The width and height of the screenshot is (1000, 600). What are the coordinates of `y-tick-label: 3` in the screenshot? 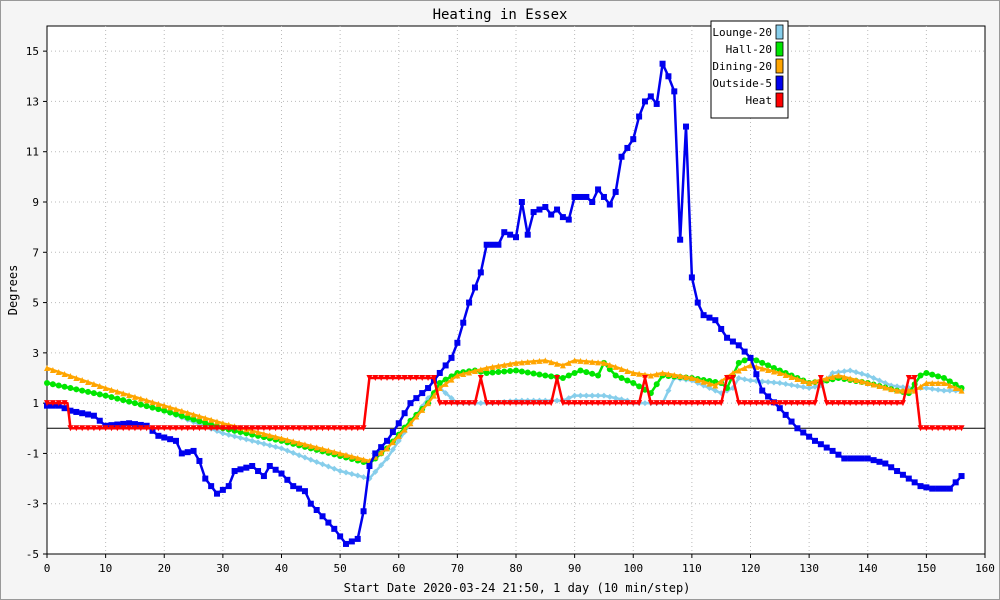 It's located at (35, 353).